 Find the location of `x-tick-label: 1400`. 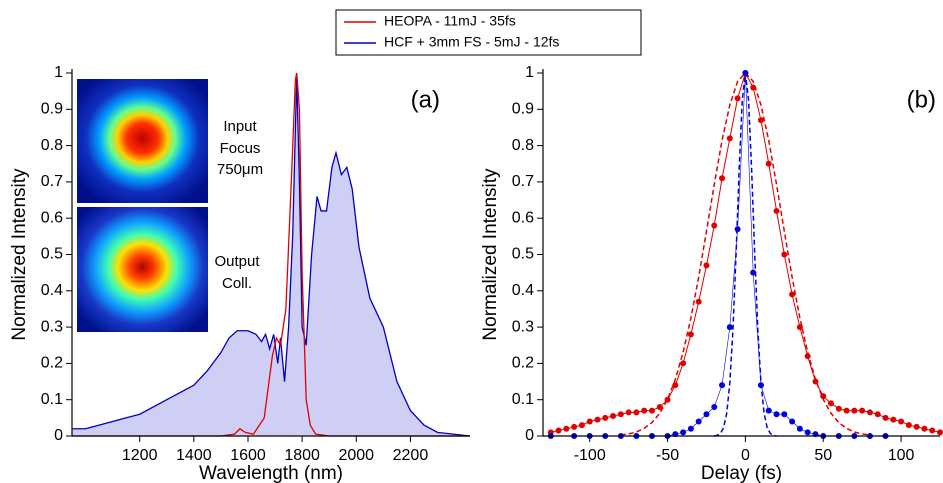

x-tick-label: 1400 is located at coordinates (194, 455).